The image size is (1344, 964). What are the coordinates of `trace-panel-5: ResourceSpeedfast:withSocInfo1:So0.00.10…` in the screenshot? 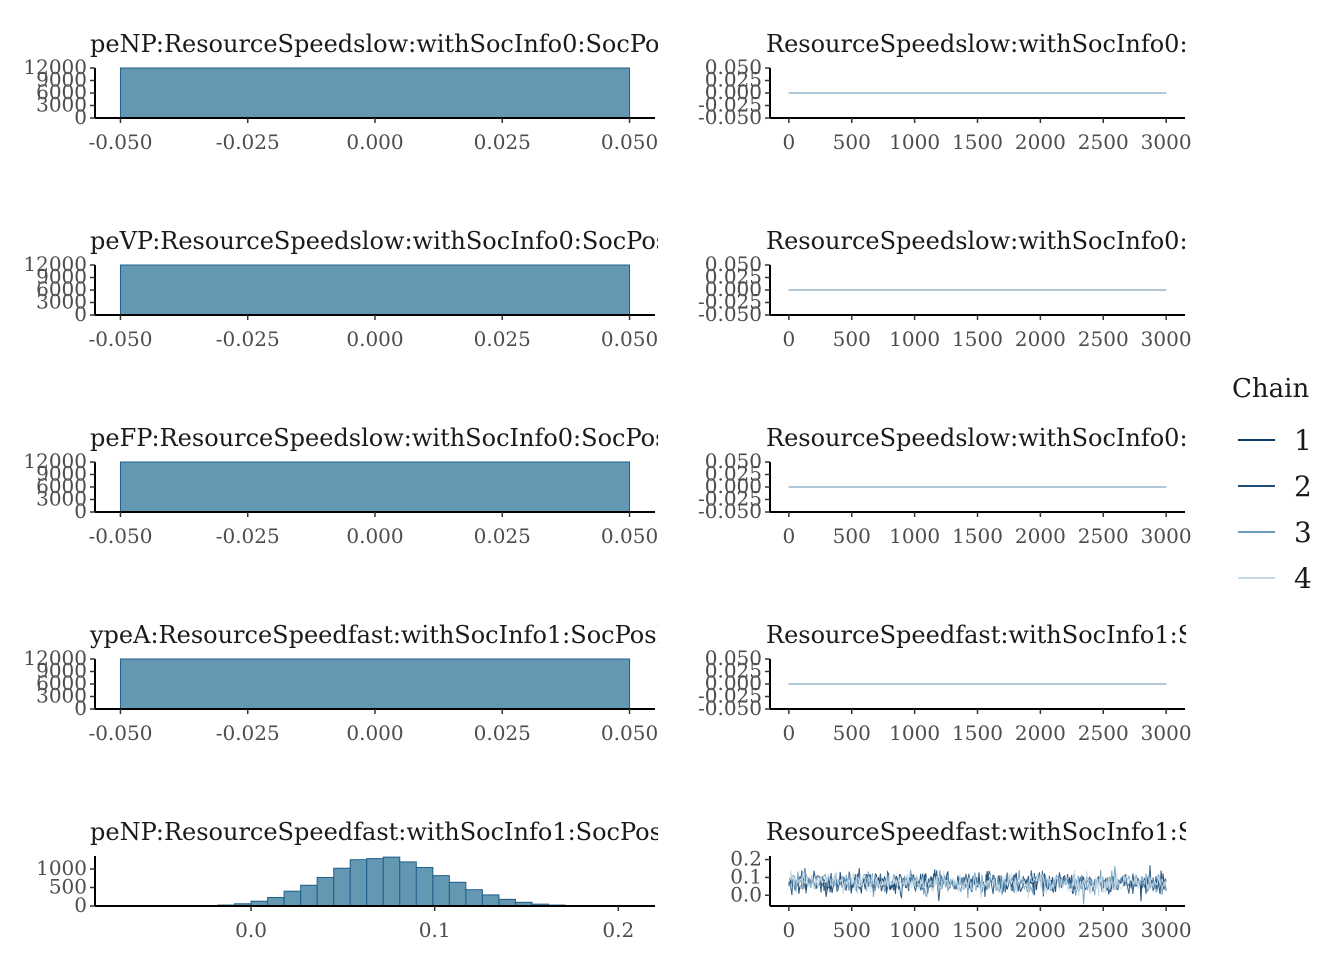 It's located at (969, 880).